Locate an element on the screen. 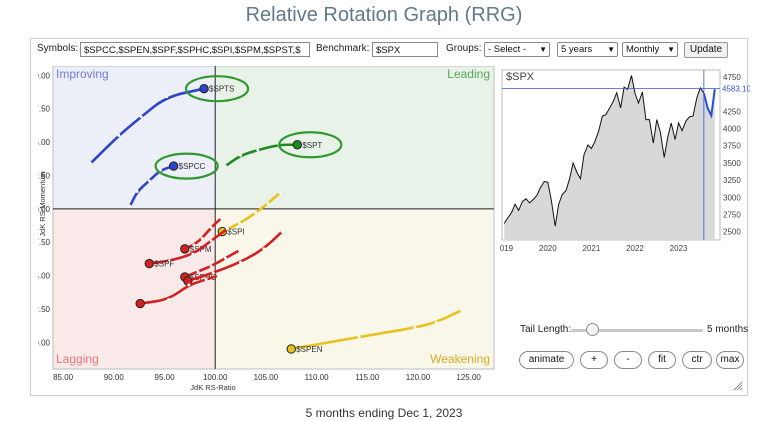 This screenshot has height=421, width=768. rrg-y-tick-label: 107.50 is located at coordinates (44, 109).